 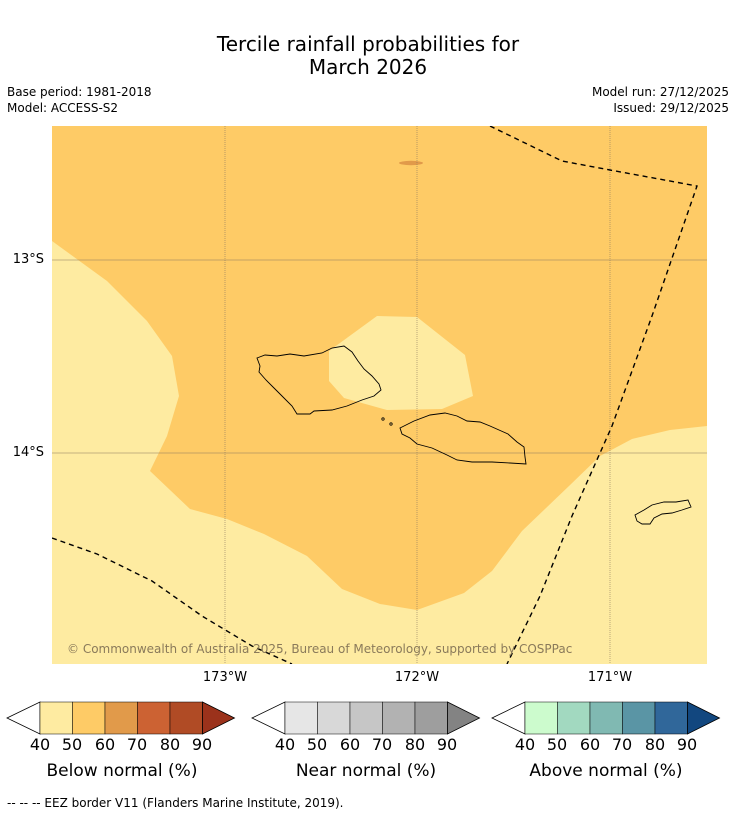 What do you see at coordinates (202, 744) in the screenshot?
I see `cb-below-tick: 90` at bounding box center [202, 744].